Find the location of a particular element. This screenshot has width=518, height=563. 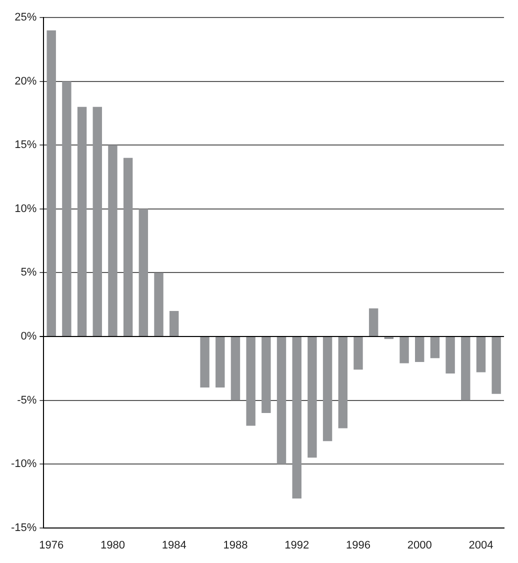

y-tick-label: 20% is located at coordinates (25, 81).